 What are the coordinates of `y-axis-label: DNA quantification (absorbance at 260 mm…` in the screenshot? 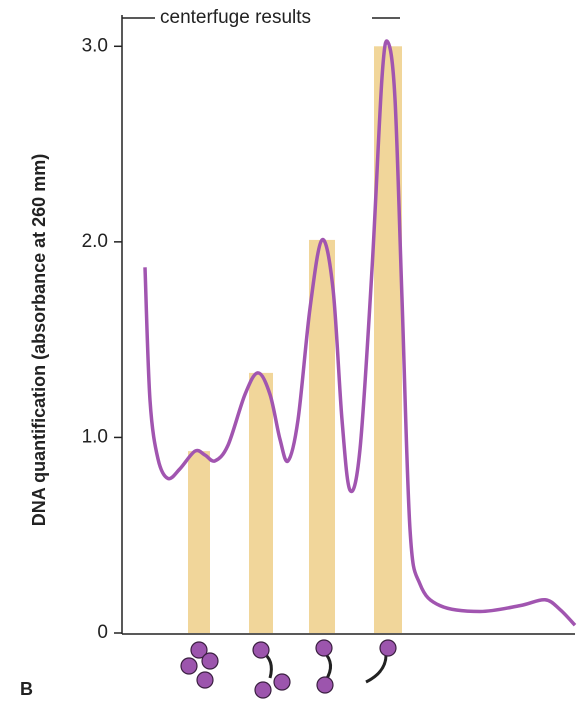 It's located at (39, 340).